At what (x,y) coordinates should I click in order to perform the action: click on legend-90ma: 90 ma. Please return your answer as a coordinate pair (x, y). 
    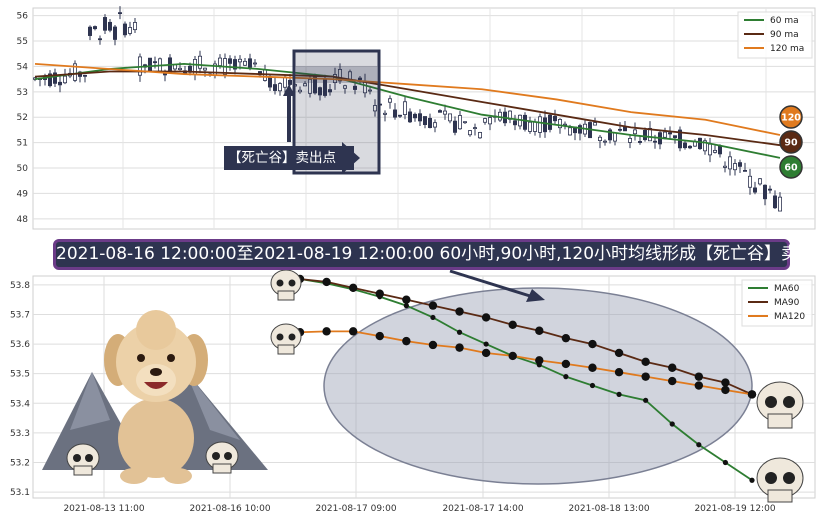
    Looking at the image, I should click on (784, 35).